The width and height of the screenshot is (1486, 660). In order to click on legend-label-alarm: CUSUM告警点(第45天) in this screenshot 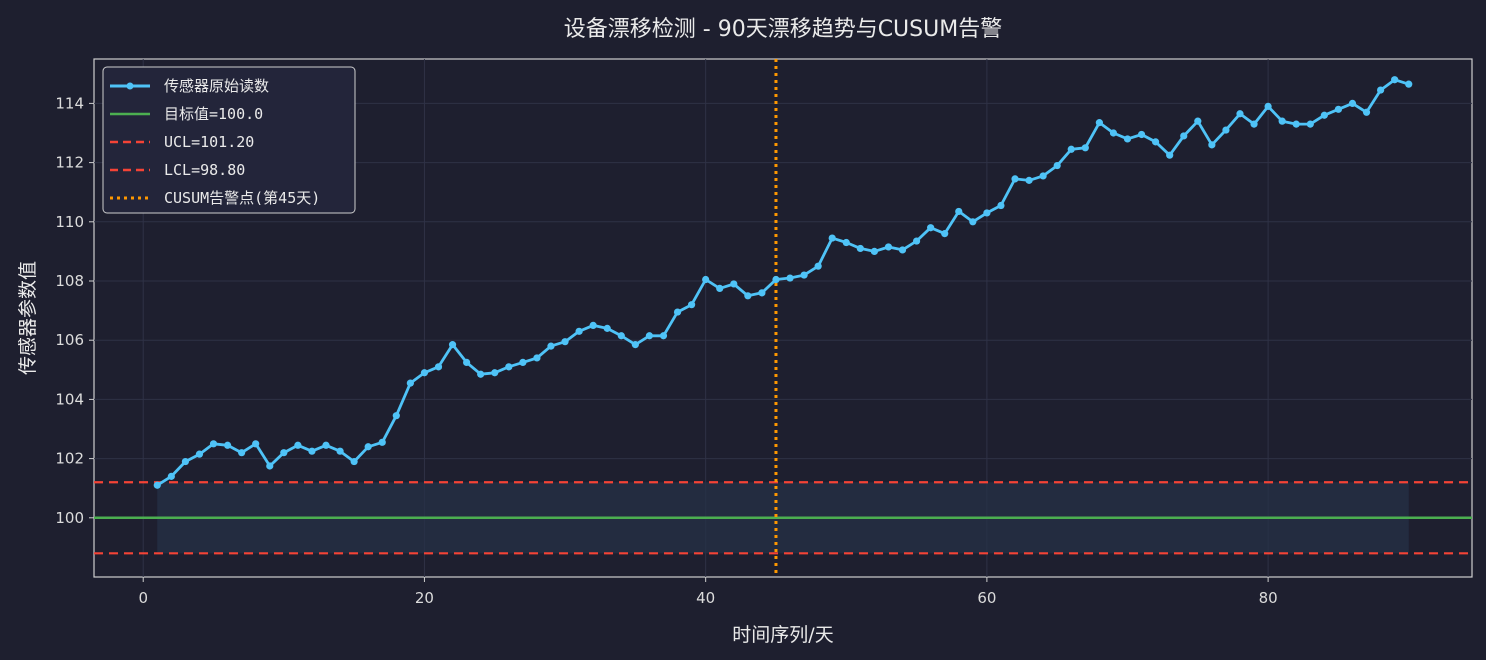, I will do `click(242, 198)`.